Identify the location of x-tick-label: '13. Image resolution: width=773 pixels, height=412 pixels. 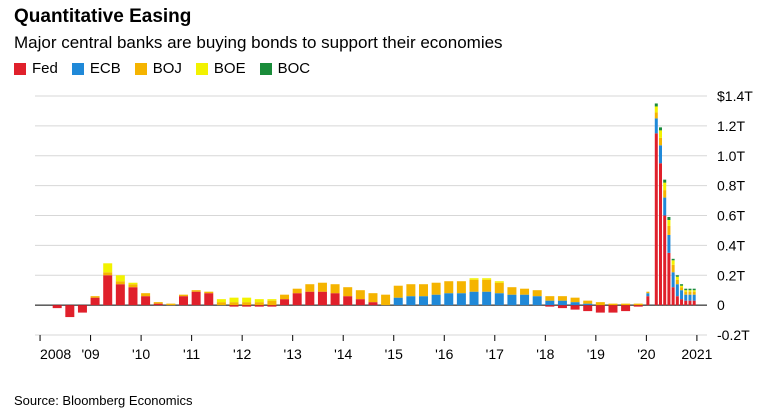
(293, 354).